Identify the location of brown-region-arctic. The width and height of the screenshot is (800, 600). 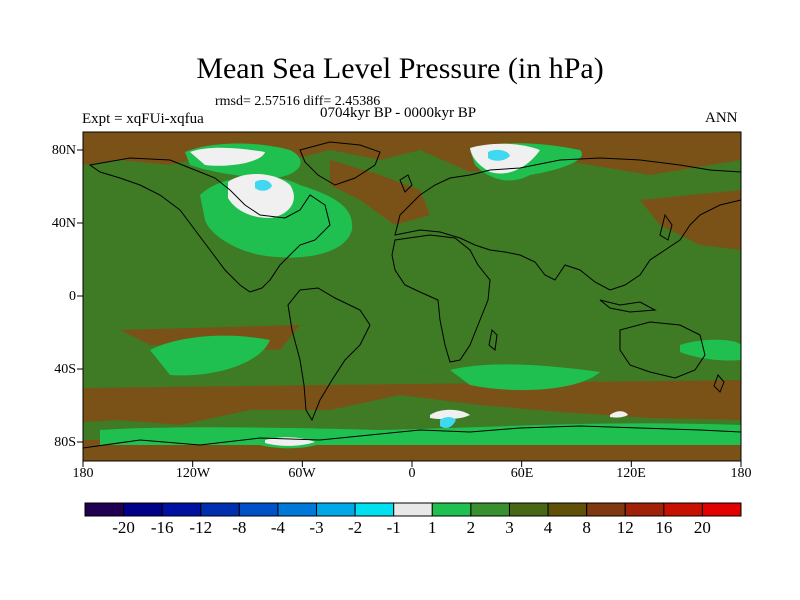
(412, 153).